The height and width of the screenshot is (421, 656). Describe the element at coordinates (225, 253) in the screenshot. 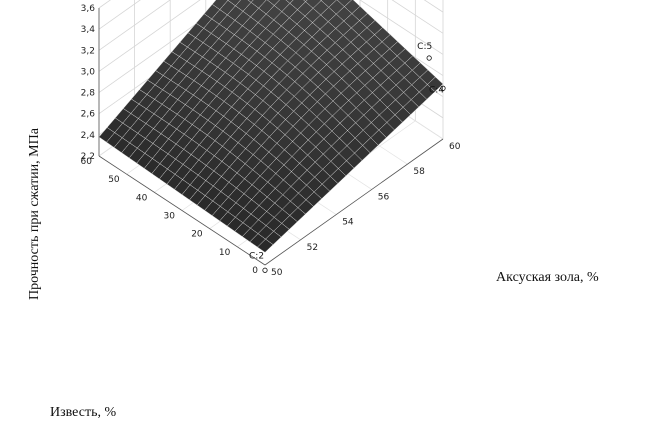

I see `x-tick-label: 10` at that location.